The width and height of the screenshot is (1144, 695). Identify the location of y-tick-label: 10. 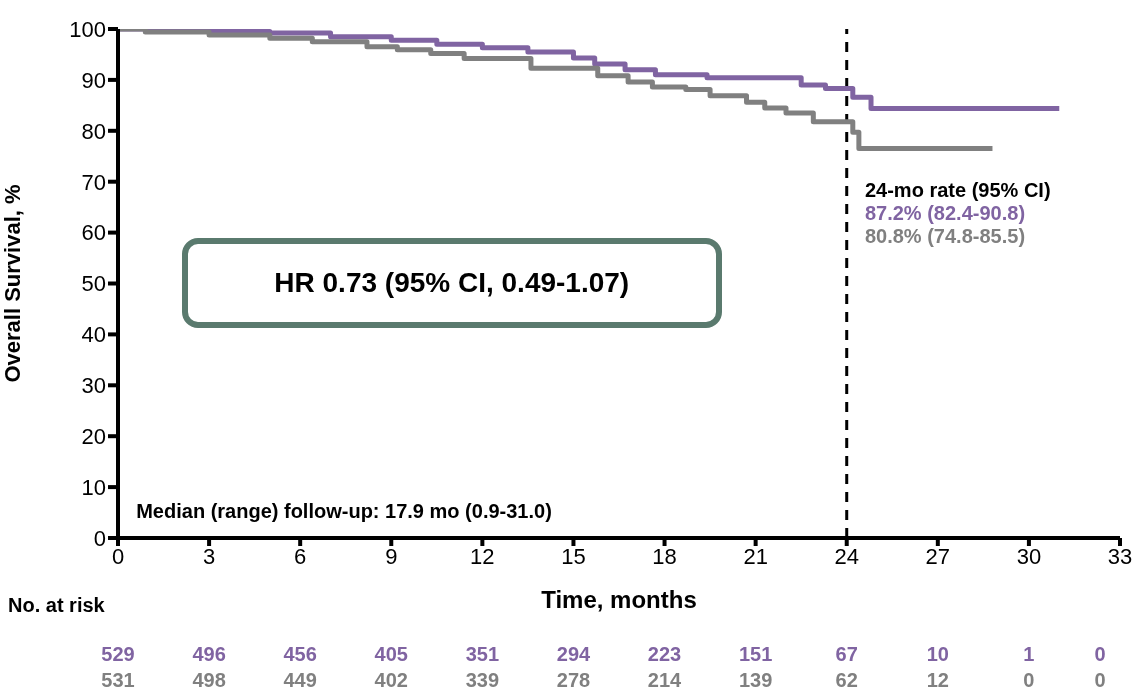
(93, 487).